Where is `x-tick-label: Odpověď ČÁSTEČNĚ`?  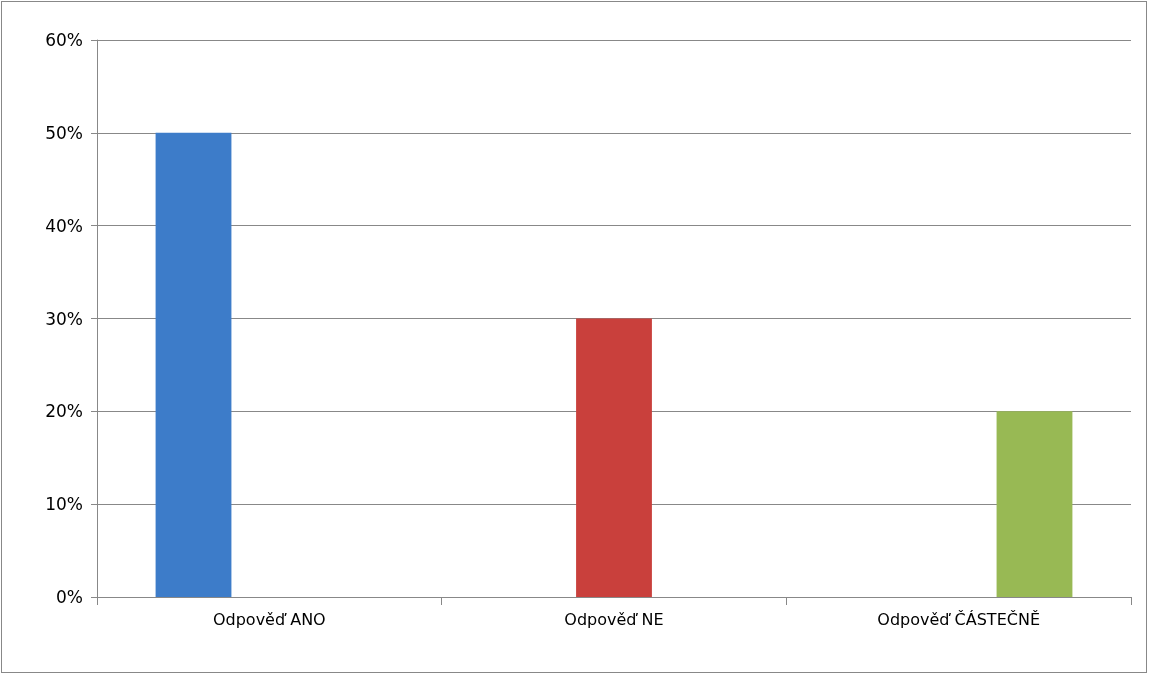 x-tick-label: Odpověď ČÁSTEČNĚ is located at coordinates (958, 619).